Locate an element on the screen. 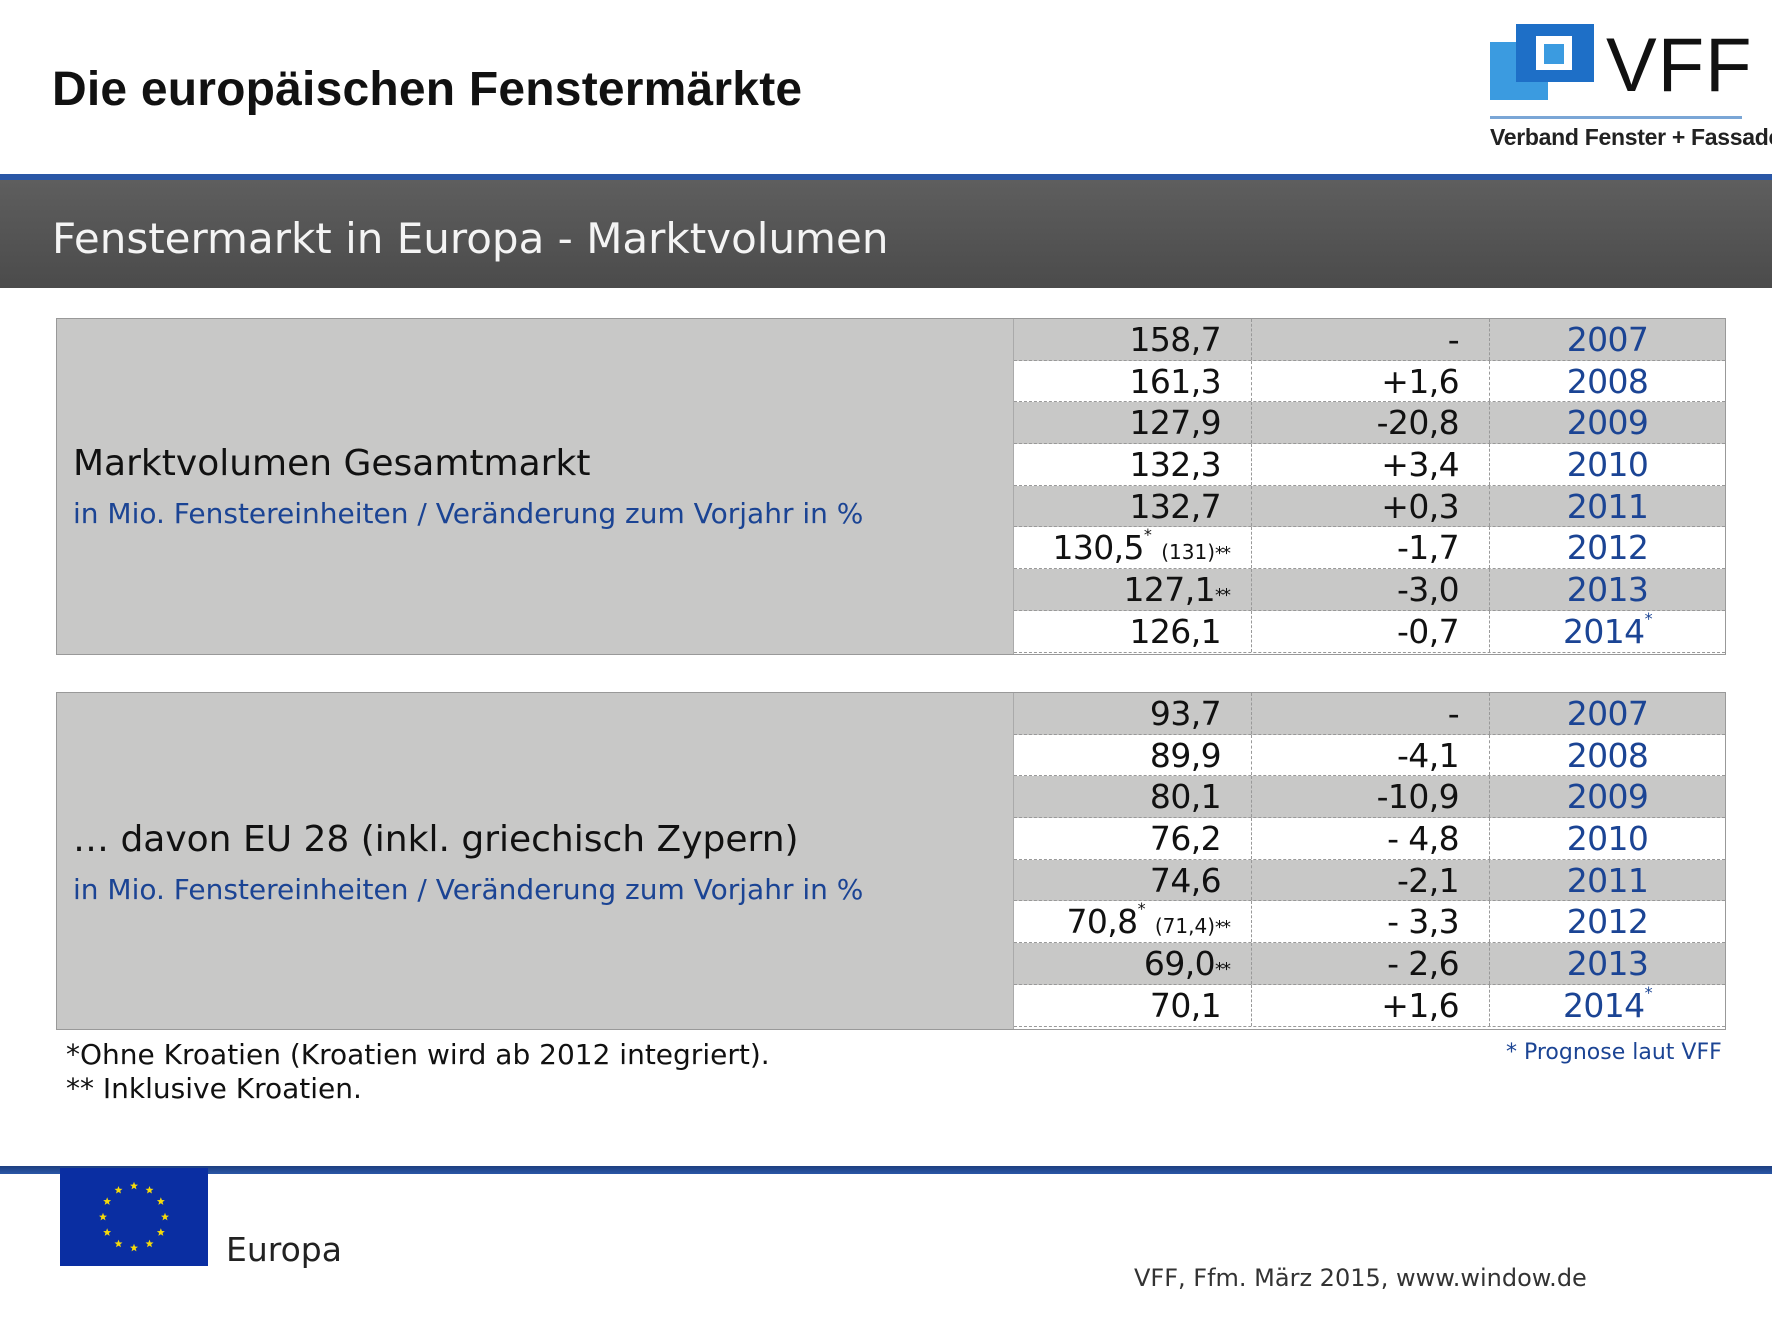  change-cell: -2,1 is located at coordinates (1371, 880).